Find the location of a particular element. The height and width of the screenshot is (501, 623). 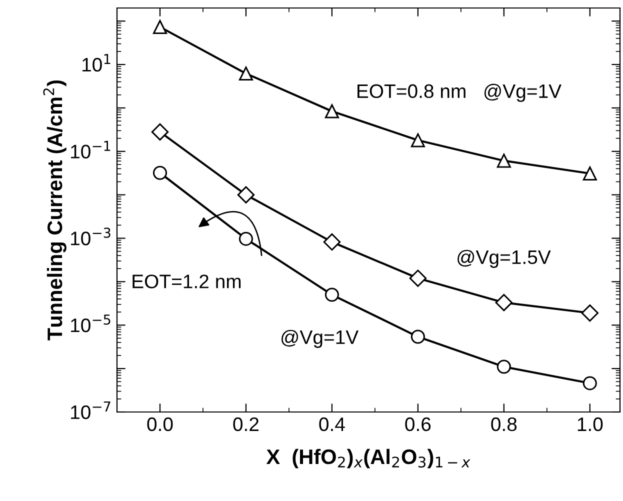

x-tick-label: 0.4 is located at coordinates (332, 424).